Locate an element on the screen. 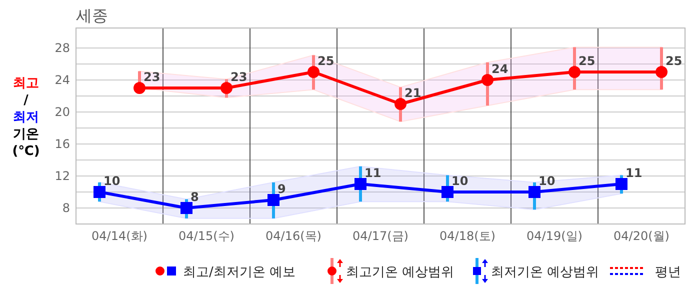  y-tick-label: 12 is located at coordinates (62, 176).